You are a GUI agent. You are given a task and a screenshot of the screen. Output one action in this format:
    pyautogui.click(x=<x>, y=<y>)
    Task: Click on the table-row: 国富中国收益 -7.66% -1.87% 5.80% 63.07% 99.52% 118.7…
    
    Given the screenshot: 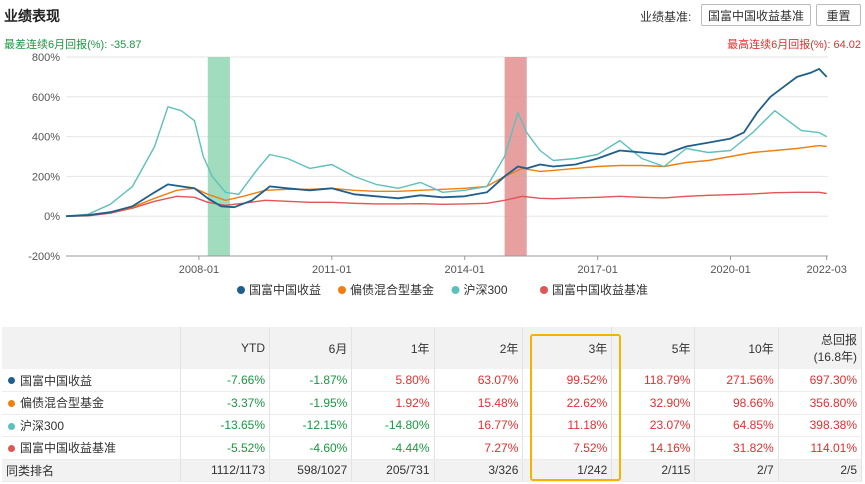 What is the action you would take?
    pyautogui.click(x=432, y=380)
    